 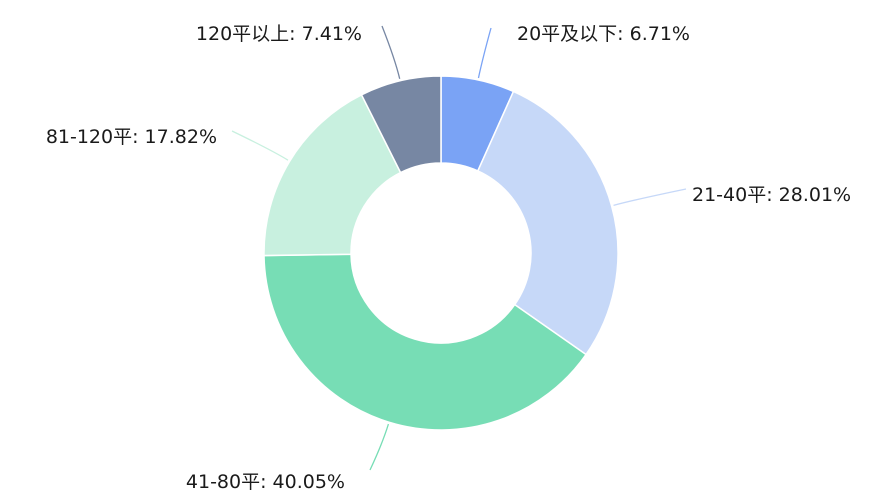 What do you see at coordinates (771, 195) in the screenshot?
I see `slice-label-1: 21-40平: 28.01%` at bounding box center [771, 195].